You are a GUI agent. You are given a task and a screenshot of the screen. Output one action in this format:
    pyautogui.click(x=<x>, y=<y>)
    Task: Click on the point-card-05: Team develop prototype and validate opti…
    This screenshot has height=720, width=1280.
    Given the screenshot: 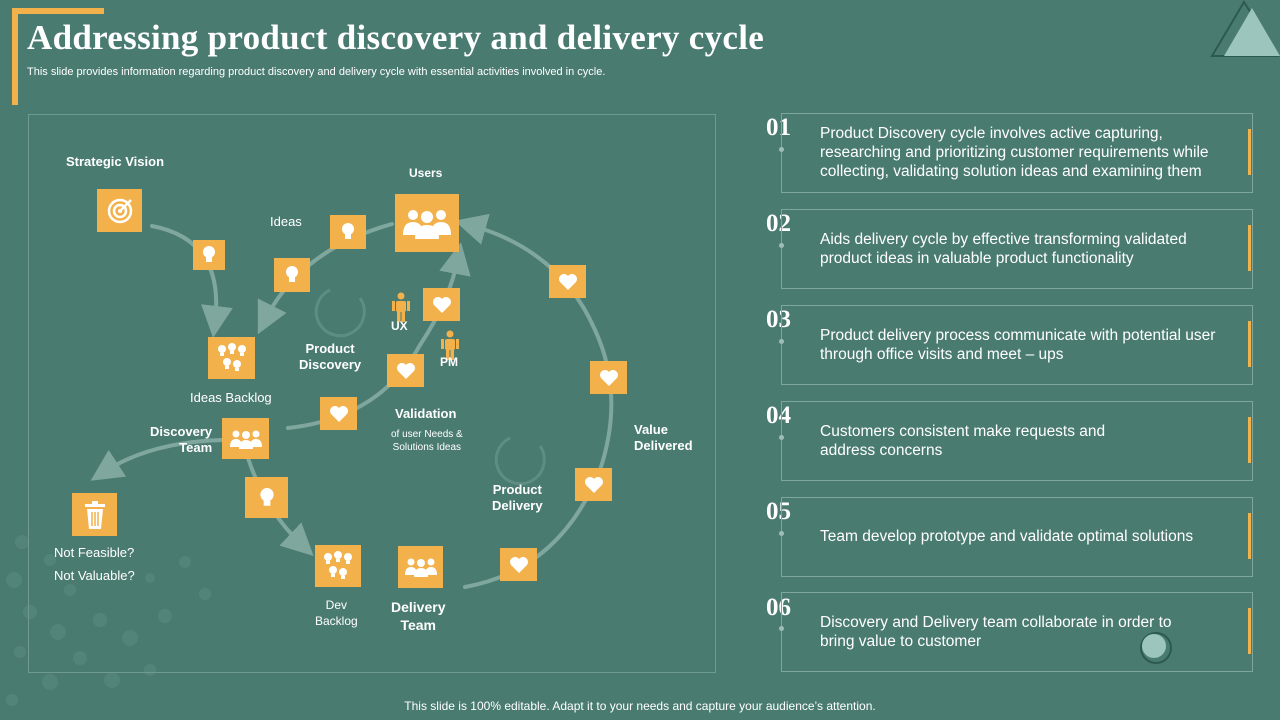 What is the action you would take?
    pyautogui.click(x=1016, y=537)
    